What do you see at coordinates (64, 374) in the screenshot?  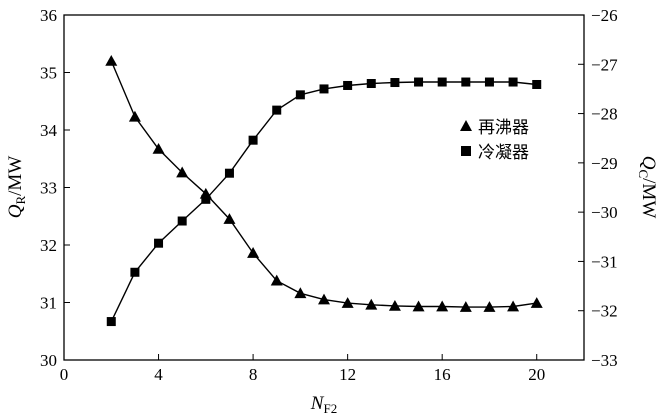 I see `x-tick-label: 0` at bounding box center [64, 374].